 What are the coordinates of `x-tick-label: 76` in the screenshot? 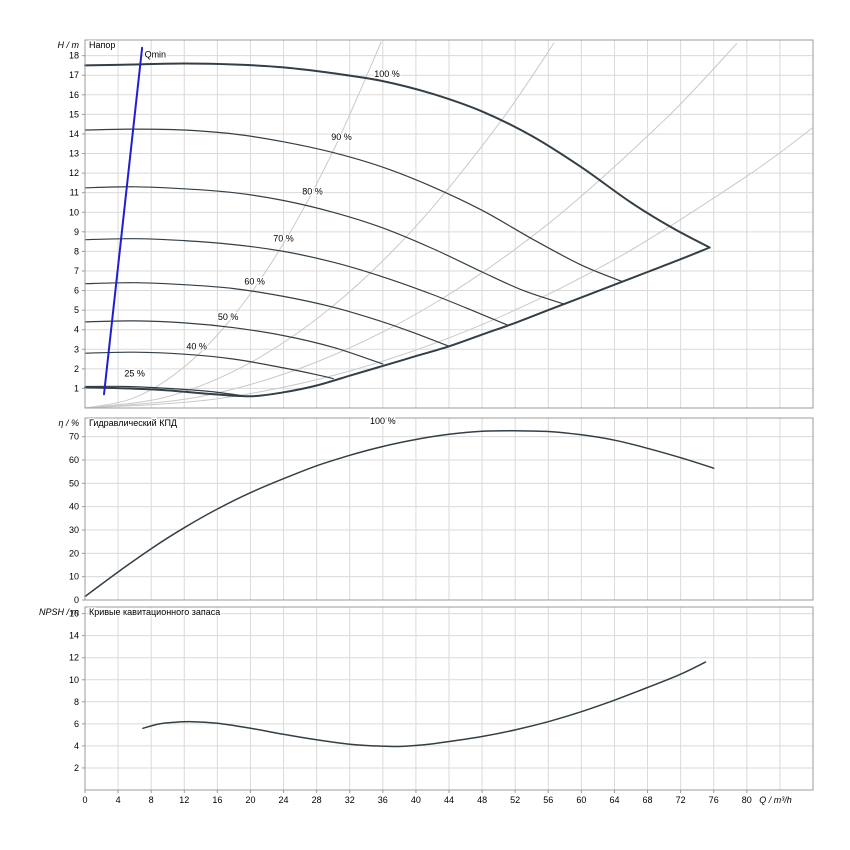 It's located at (714, 800).